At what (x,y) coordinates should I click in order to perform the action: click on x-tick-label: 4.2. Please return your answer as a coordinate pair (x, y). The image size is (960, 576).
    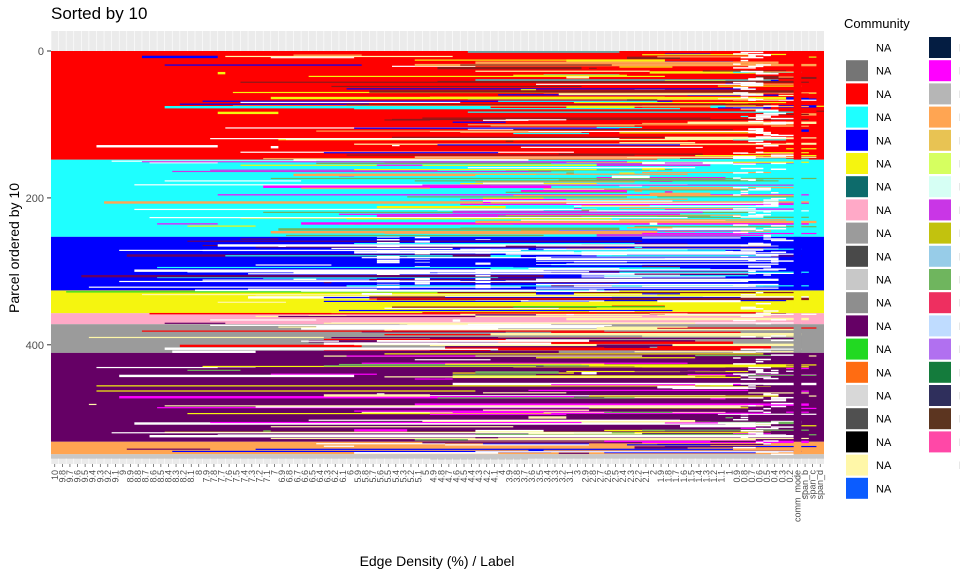
    Looking at the image, I should click on (487, 476).